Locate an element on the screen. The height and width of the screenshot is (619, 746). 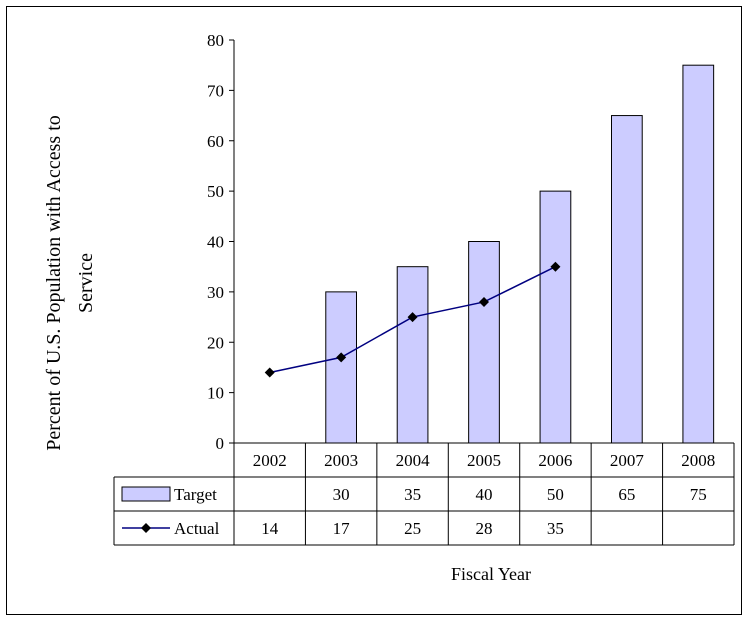
data-table-value: 25 is located at coordinates (412, 528).